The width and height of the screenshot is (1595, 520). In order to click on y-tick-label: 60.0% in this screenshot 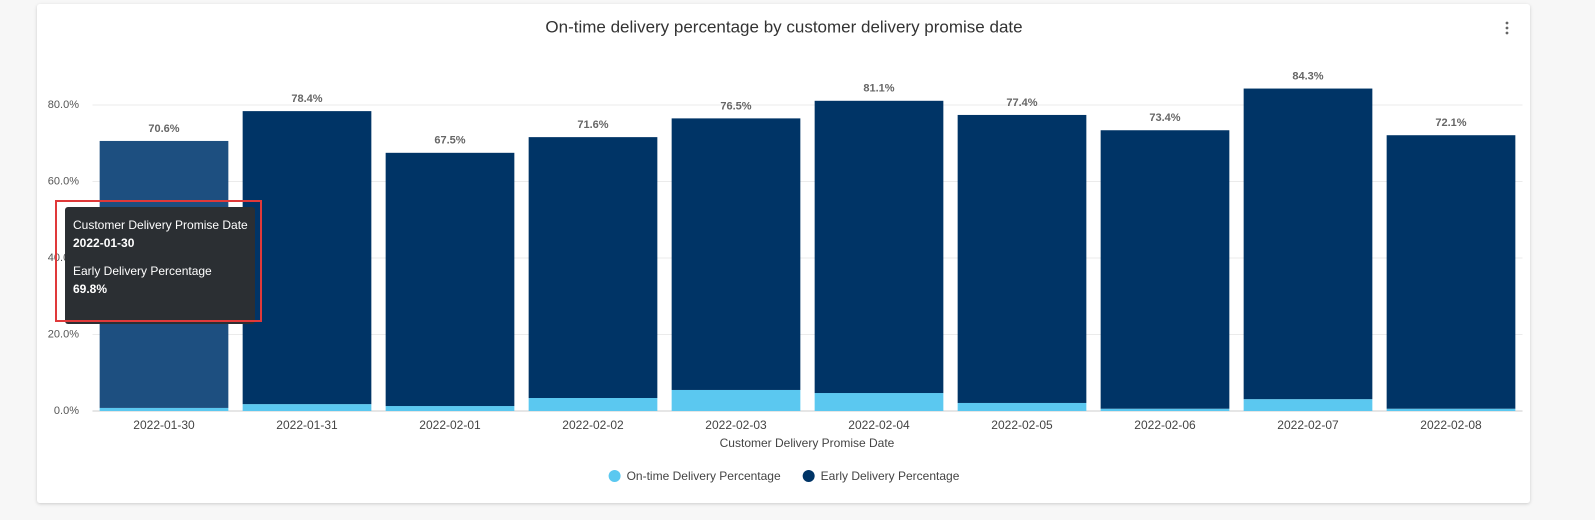, I will do `click(63, 181)`.